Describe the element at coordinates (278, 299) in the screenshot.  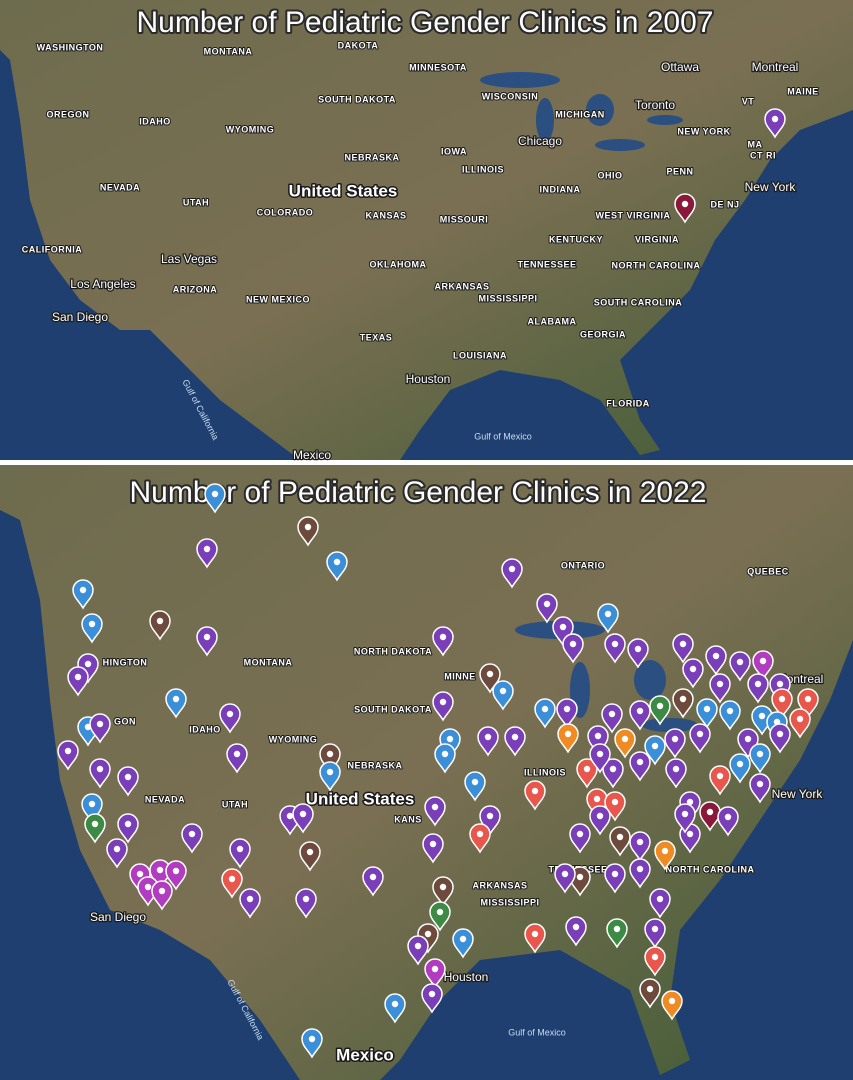
I see `place-label: NEW MEXICO` at that location.